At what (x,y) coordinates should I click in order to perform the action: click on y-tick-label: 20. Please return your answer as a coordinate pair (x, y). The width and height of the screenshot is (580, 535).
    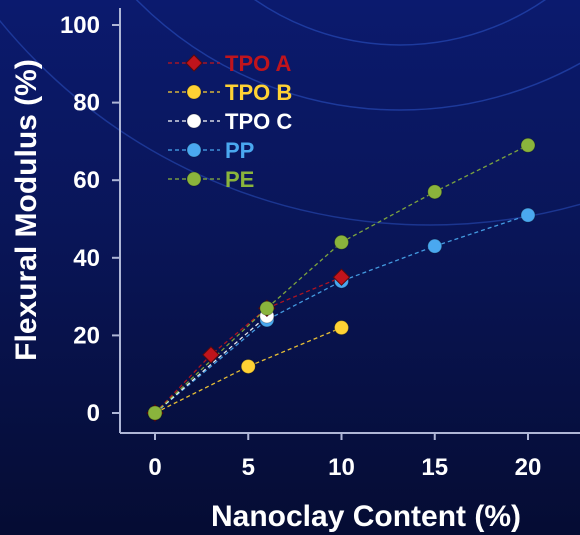
    Looking at the image, I should click on (86, 335).